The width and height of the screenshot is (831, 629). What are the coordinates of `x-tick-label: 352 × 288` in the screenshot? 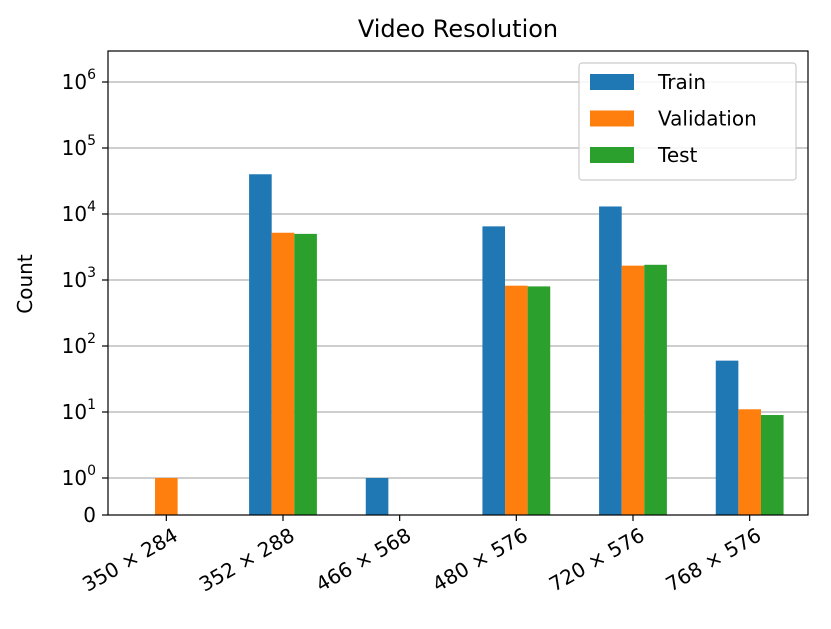 It's located at (247, 560).